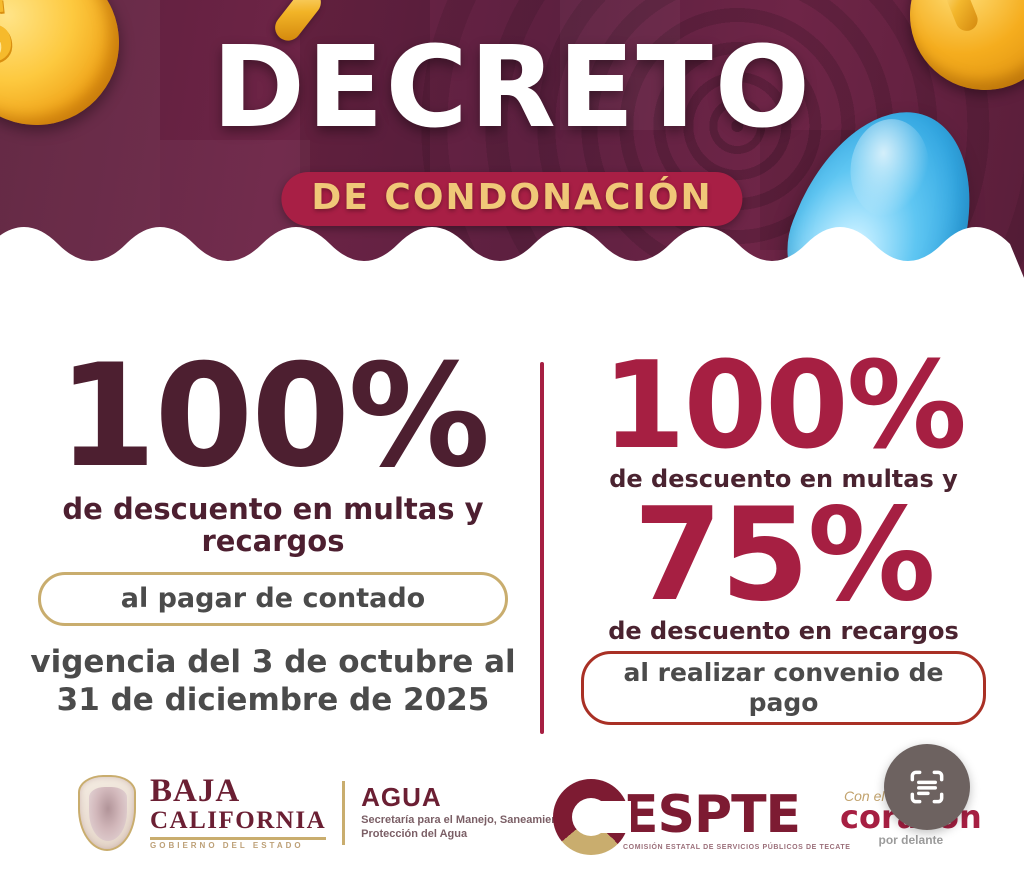 The width and height of the screenshot is (1024, 873). What do you see at coordinates (592, 817) in the screenshot?
I see `cespte-c-icon` at bounding box center [592, 817].